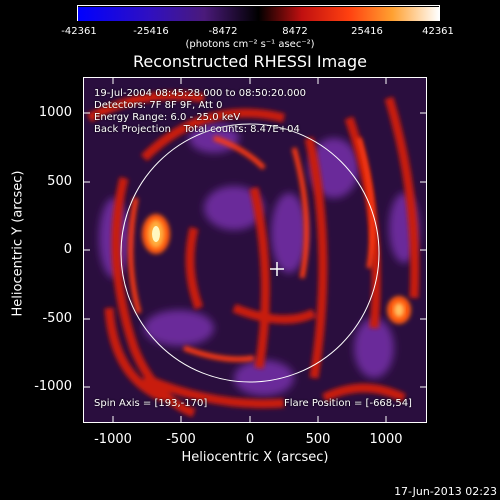 Image resolution: width=500 pixels, height=500 pixels. I want to click on info-detectors: Detectors: 7F 8F 9F, Att 0, so click(158, 105).